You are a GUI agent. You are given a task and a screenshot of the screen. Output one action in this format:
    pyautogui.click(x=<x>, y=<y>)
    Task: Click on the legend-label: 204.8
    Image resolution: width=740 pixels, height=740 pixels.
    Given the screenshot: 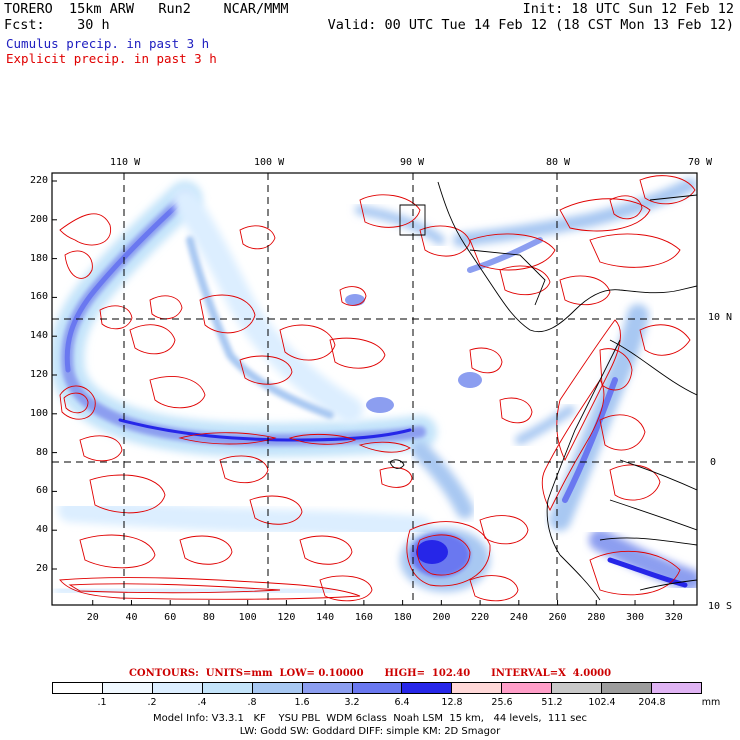 What is the action you would take?
    pyautogui.click(x=652, y=702)
    